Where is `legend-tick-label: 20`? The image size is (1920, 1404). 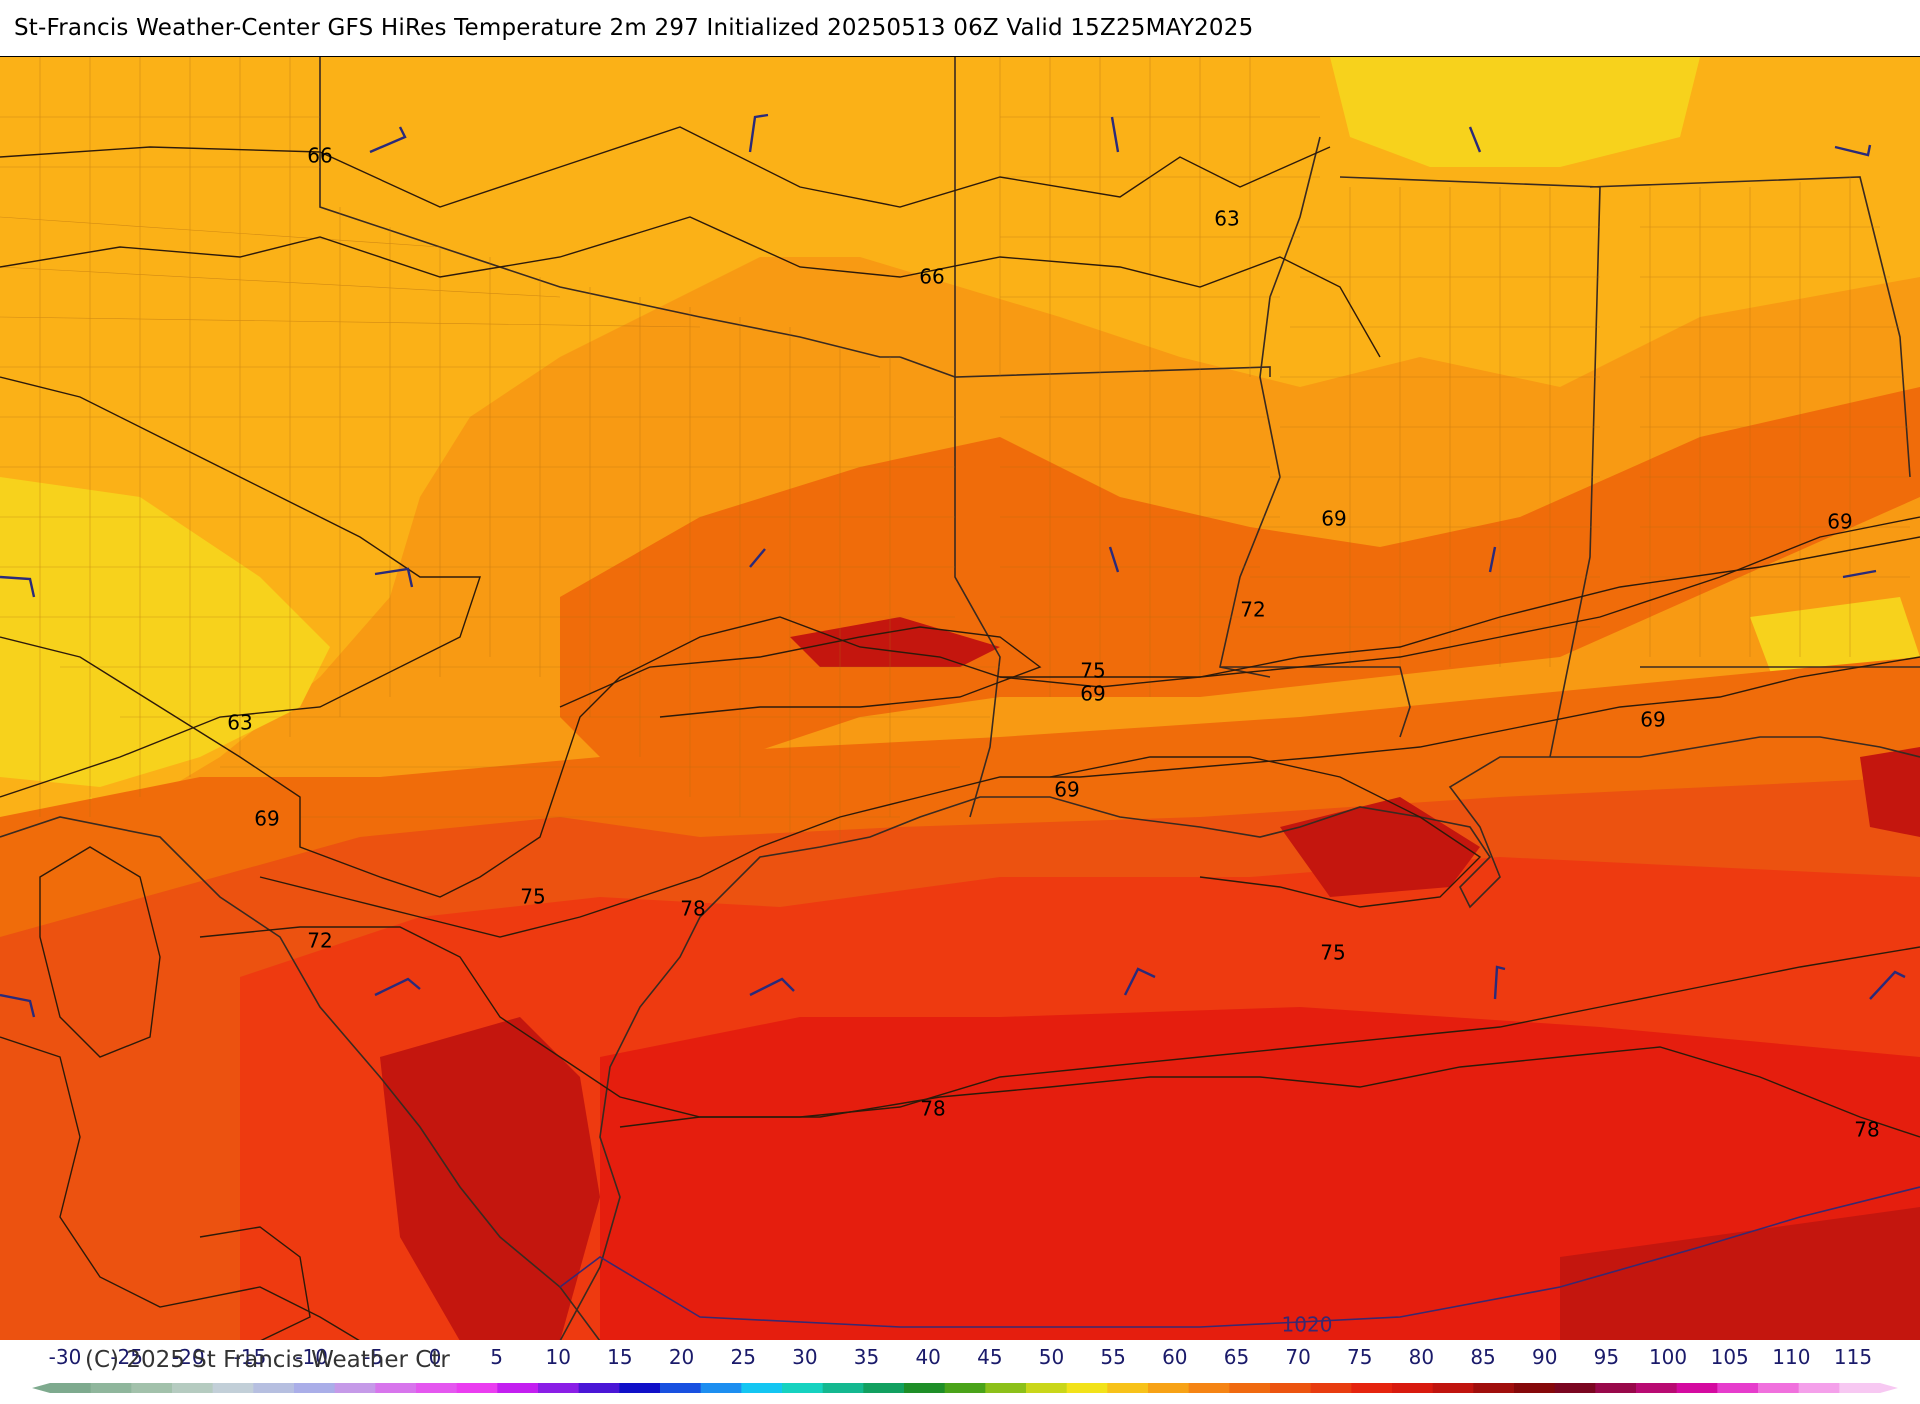 legend-tick-label: 20 is located at coordinates (681, 1357).